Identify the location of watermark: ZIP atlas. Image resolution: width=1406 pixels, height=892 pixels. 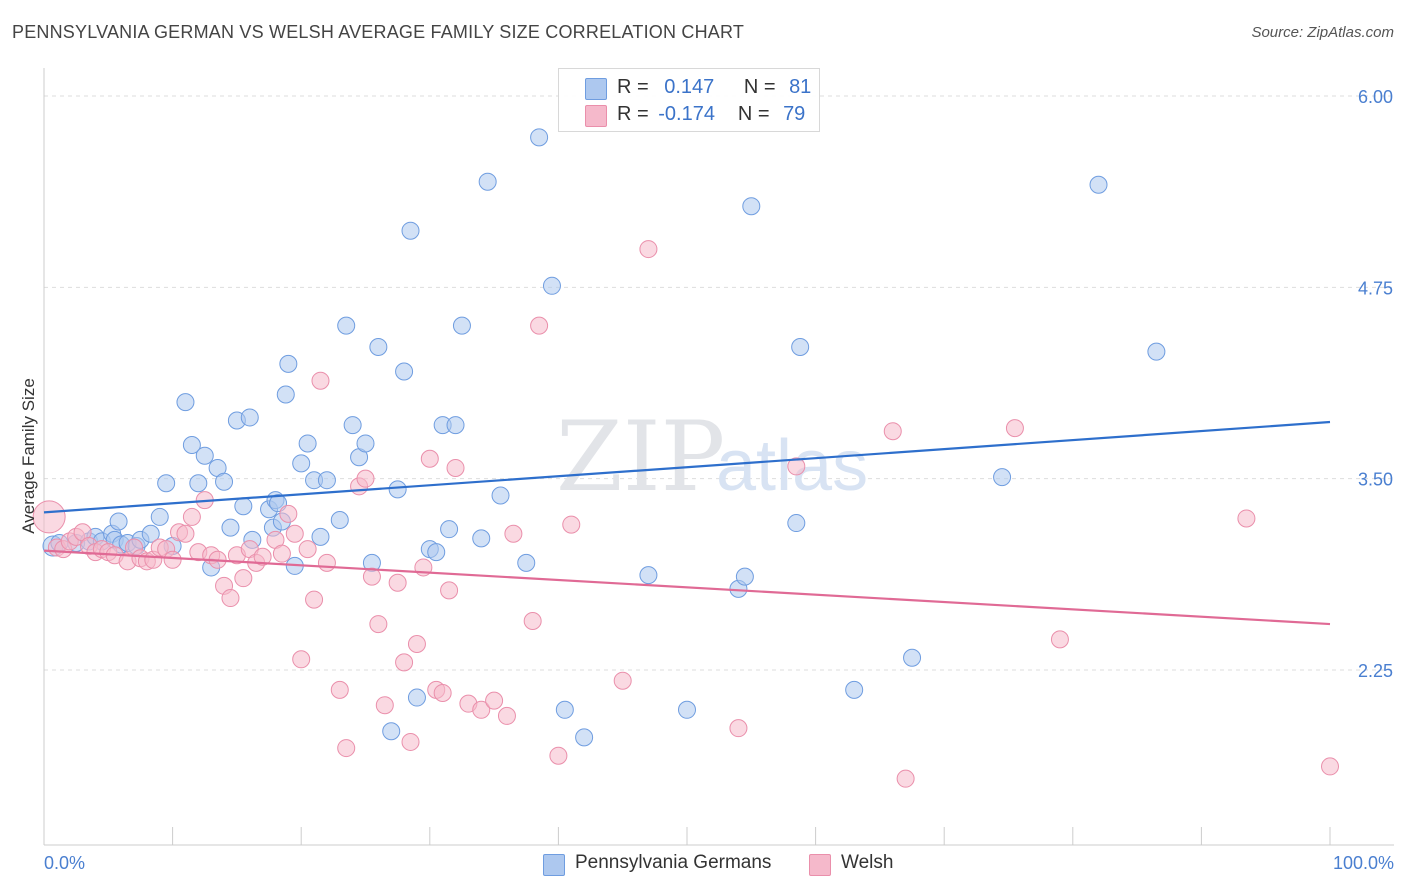
(712, 457).